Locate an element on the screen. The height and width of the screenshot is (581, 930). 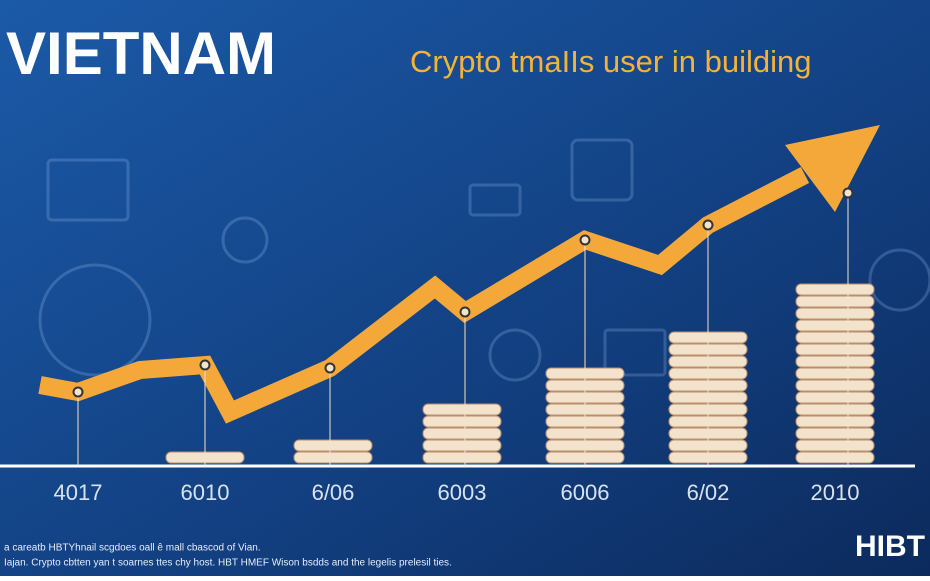
category-labels: 4017 6010 6/06 6003 6006 6/02 2010 is located at coordinates (457, 492).